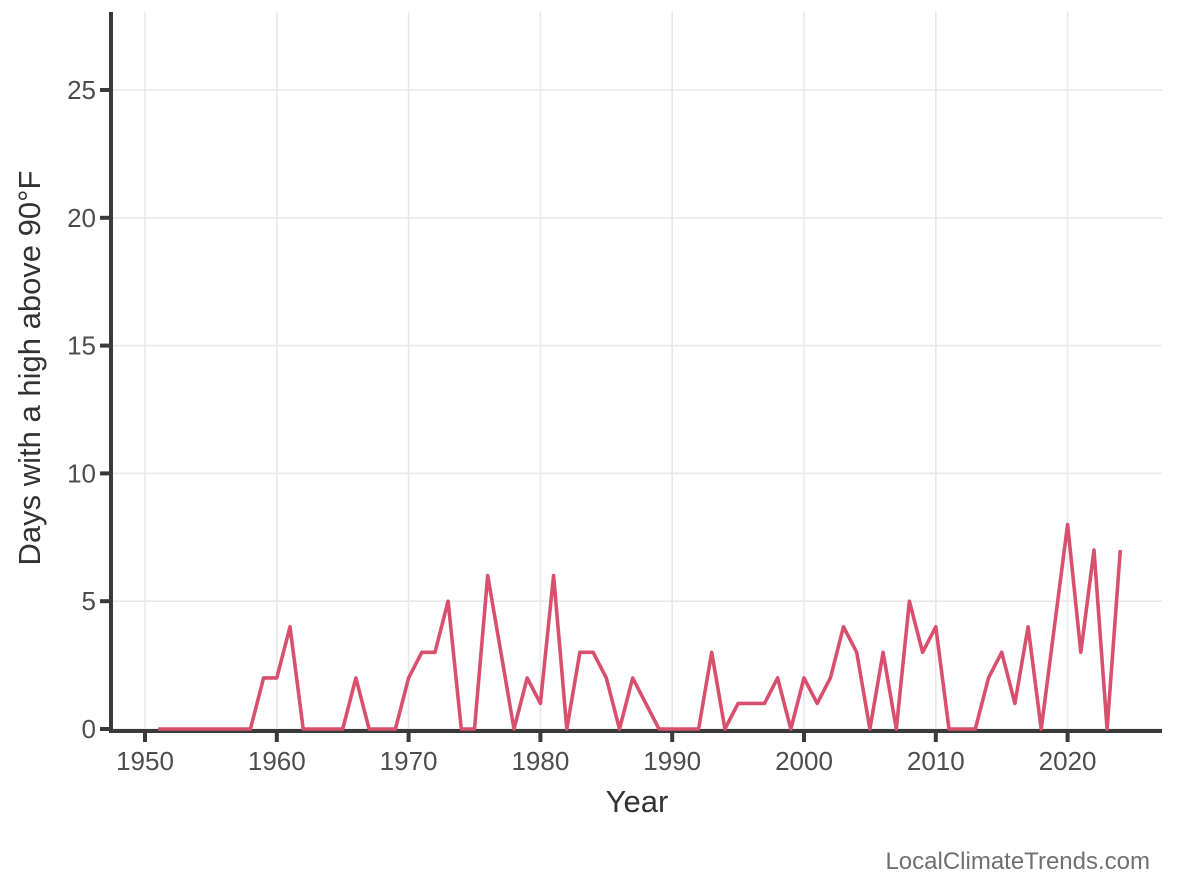 This screenshot has width=1184, height=889. Describe the element at coordinates (81, 346) in the screenshot. I see `y-tick-label: 15` at that location.